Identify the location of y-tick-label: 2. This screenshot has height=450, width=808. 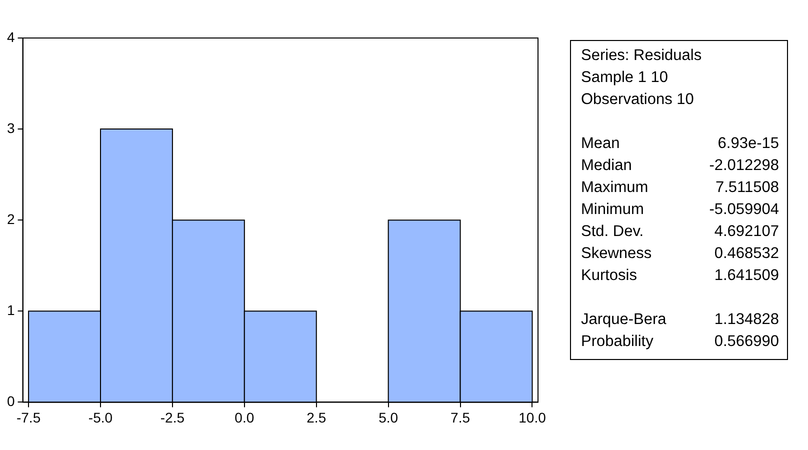
(10, 218).